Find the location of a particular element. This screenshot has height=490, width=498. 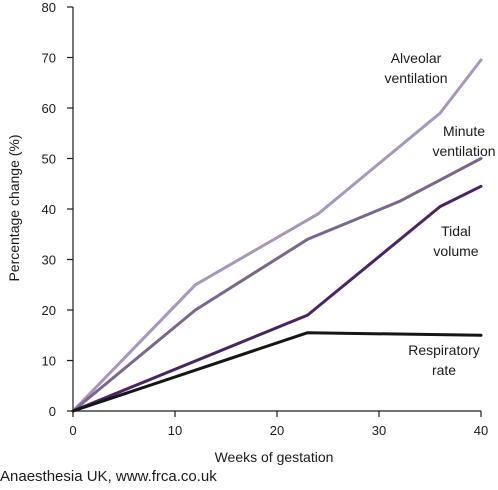

y-tick-label: 70 is located at coordinates (49, 58).